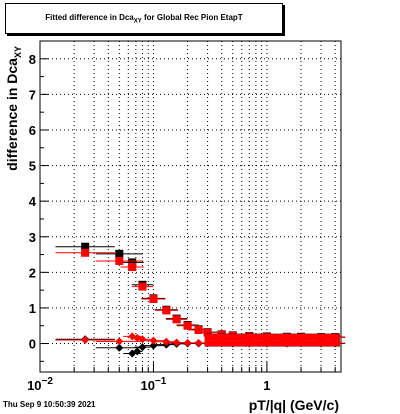 The width and height of the screenshot is (400, 414). What do you see at coordinates (32, 272) in the screenshot?
I see `y-tick-label: 2` at bounding box center [32, 272].